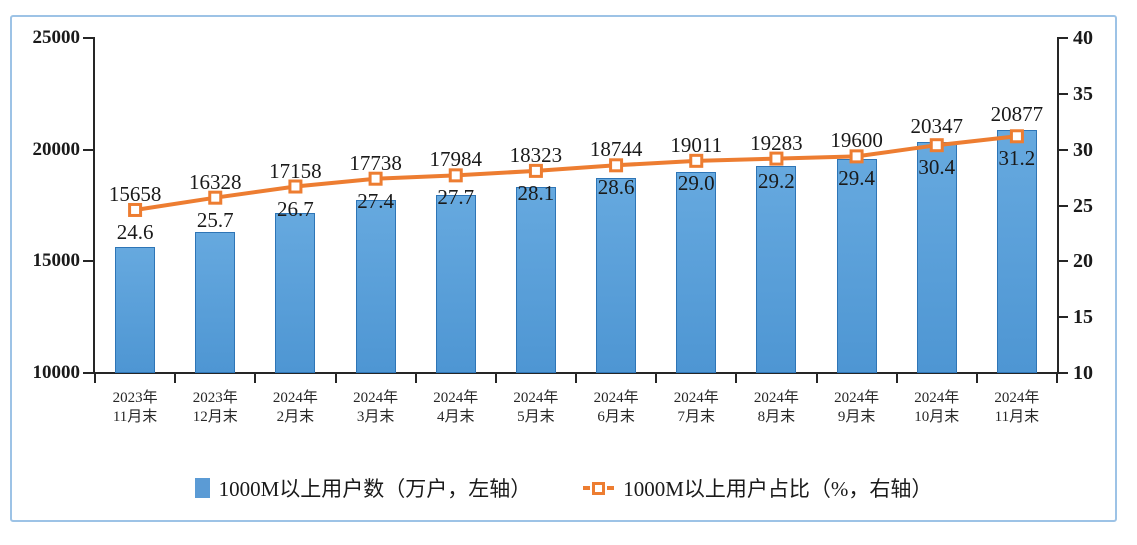 This screenshot has width=1137, height=545. I want to click on x-axis-label: 2023年 11月末, so click(135, 407).